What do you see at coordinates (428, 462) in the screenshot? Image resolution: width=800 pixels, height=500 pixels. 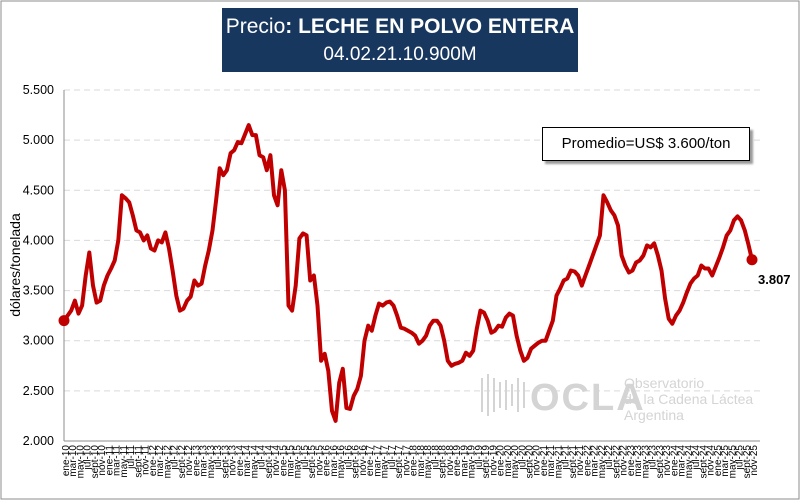 I see `x-tick-label: may-18` at bounding box center [428, 462].